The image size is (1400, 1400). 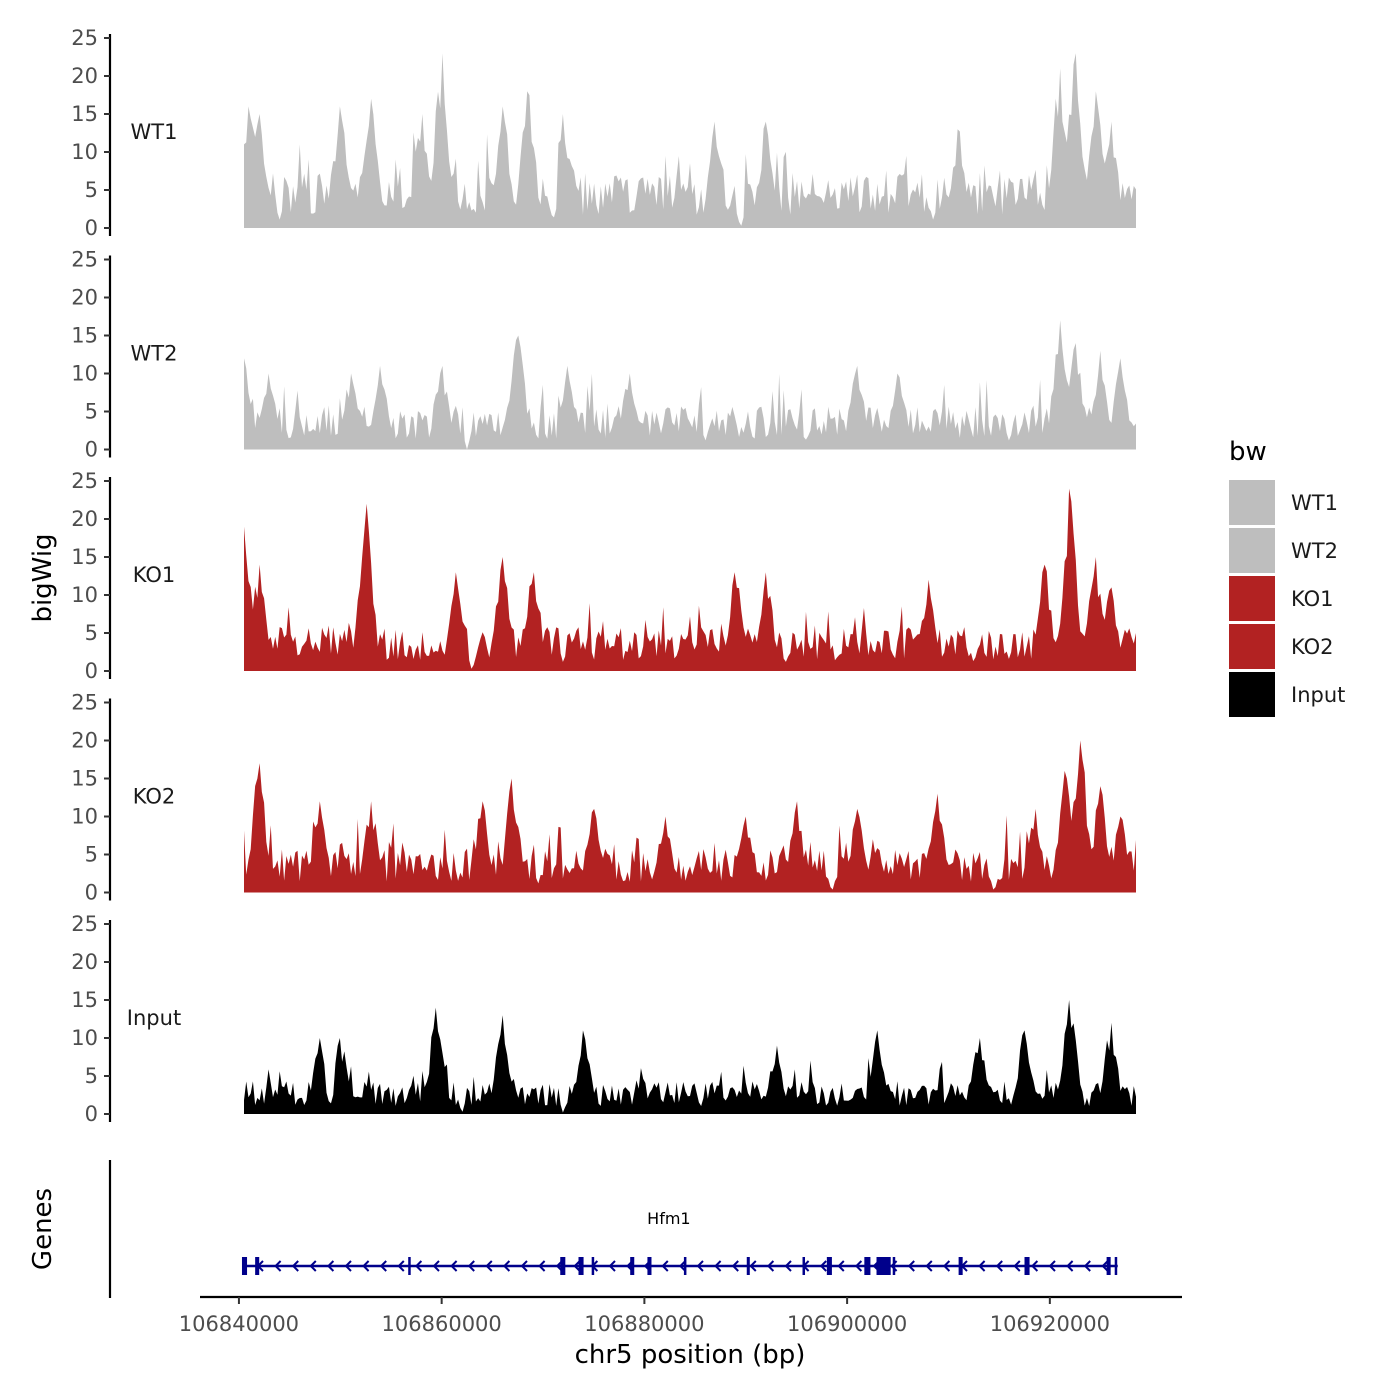 What do you see at coordinates (1312, 647) in the screenshot?
I see `legend-label-ko2: KO2` at bounding box center [1312, 647].